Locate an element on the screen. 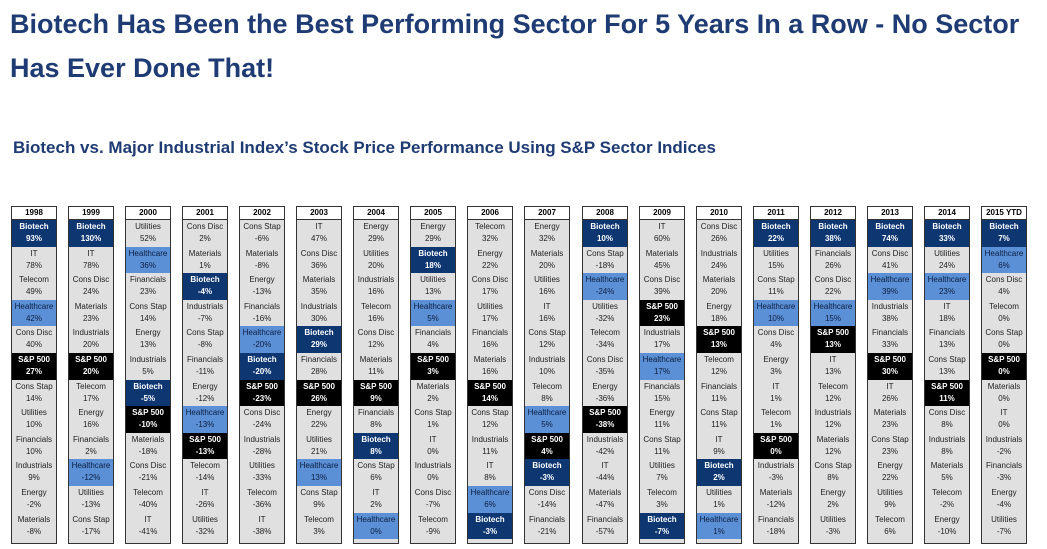 Image resolution: width=1047 pixels, height=549 pixels. sector-cell: Cons Disc -7% is located at coordinates (433, 499).